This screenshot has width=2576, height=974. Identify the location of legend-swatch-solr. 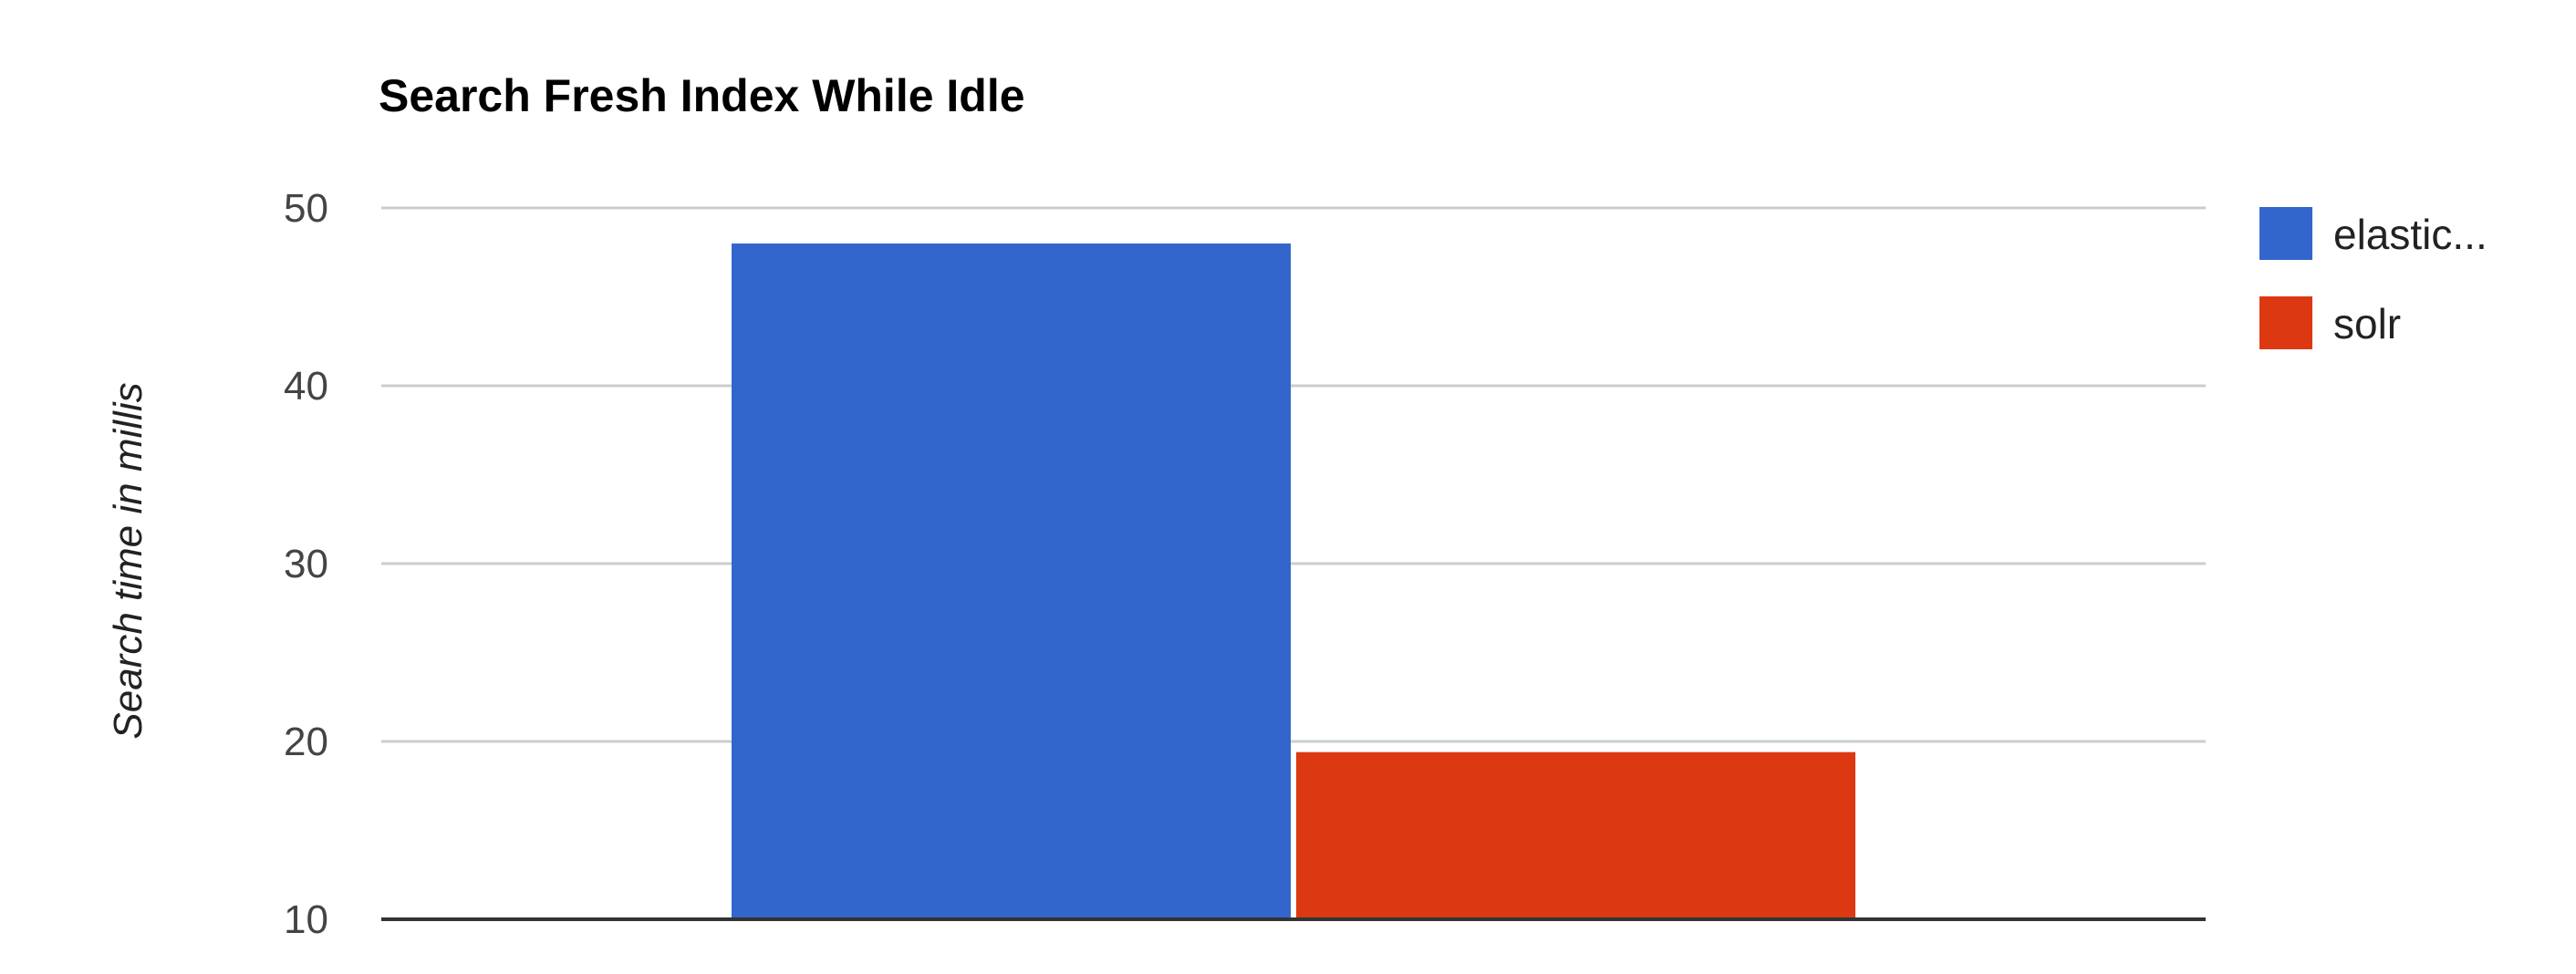
(2285, 322).